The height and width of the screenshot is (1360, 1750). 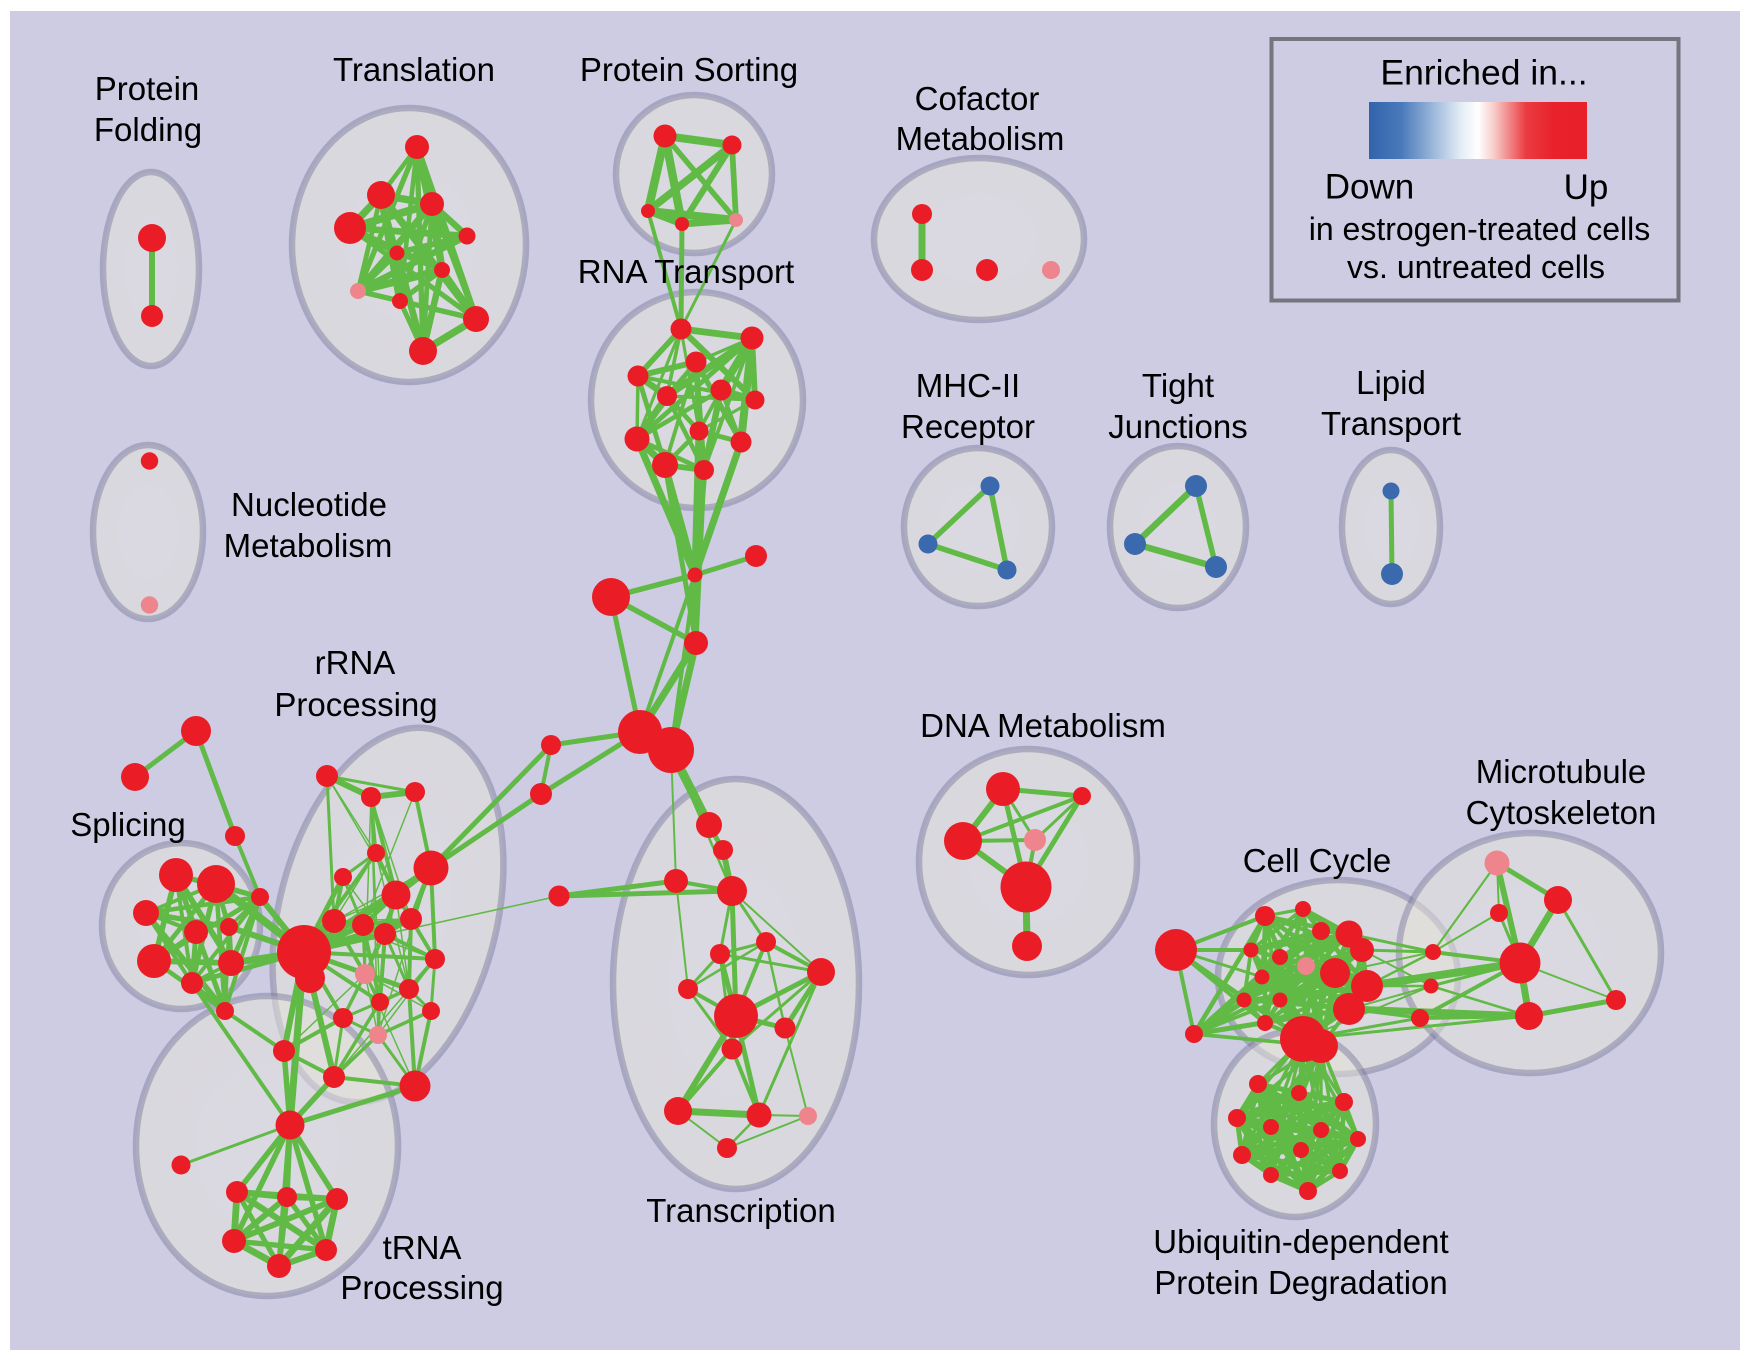 What do you see at coordinates (686, 271) in the screenshot?
I see `svg-text: RNA Transport` at bounding box center [686, 271].